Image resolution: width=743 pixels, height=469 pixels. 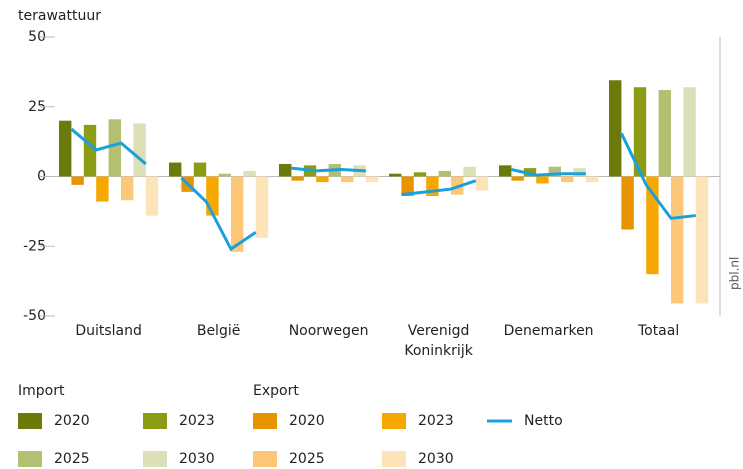 What do you see at coordinates (34, 316) in the screenshot?
I see `y-tick-label: -50` at bounding box center [34, 316].